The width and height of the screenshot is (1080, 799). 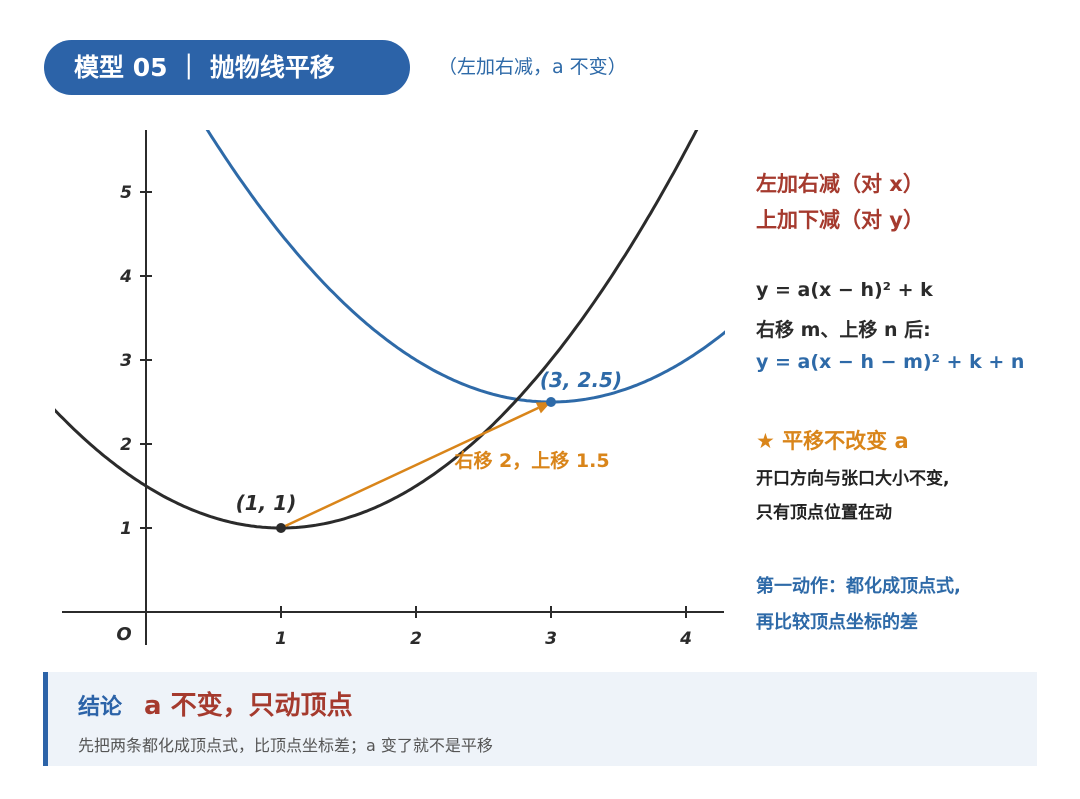 I want to click on page-subtitle: （左加右减，a 不变）, so click(x=532, y=67).